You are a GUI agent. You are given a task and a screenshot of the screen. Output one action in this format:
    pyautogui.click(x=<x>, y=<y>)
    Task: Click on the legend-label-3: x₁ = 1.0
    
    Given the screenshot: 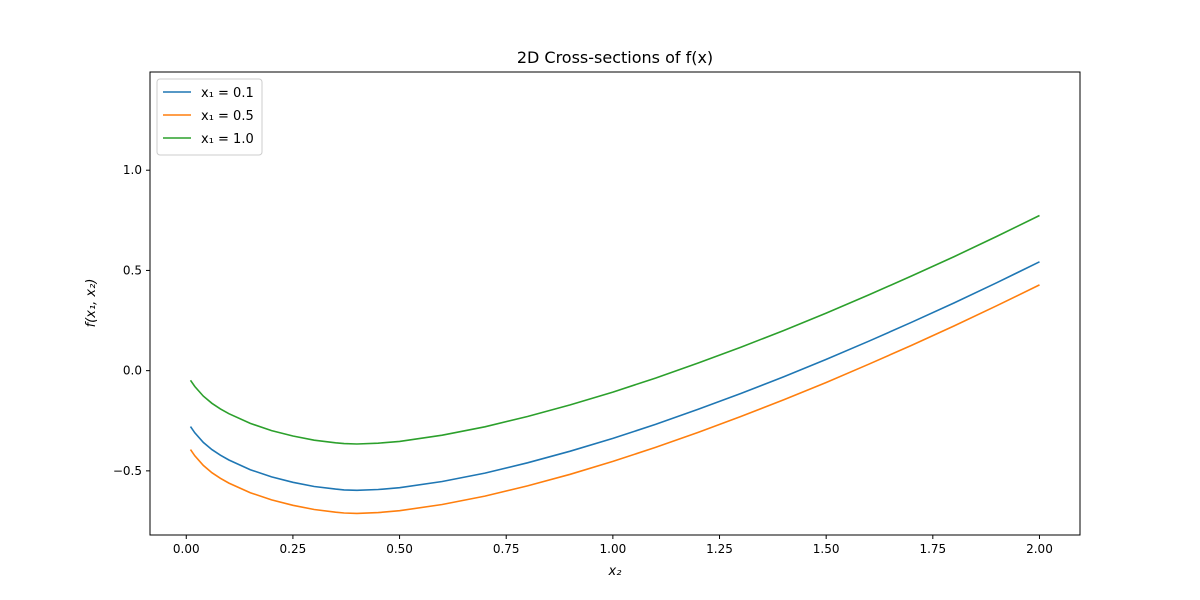 What is the action you would take?
    pyautogui.click(x=227, y=139)
    